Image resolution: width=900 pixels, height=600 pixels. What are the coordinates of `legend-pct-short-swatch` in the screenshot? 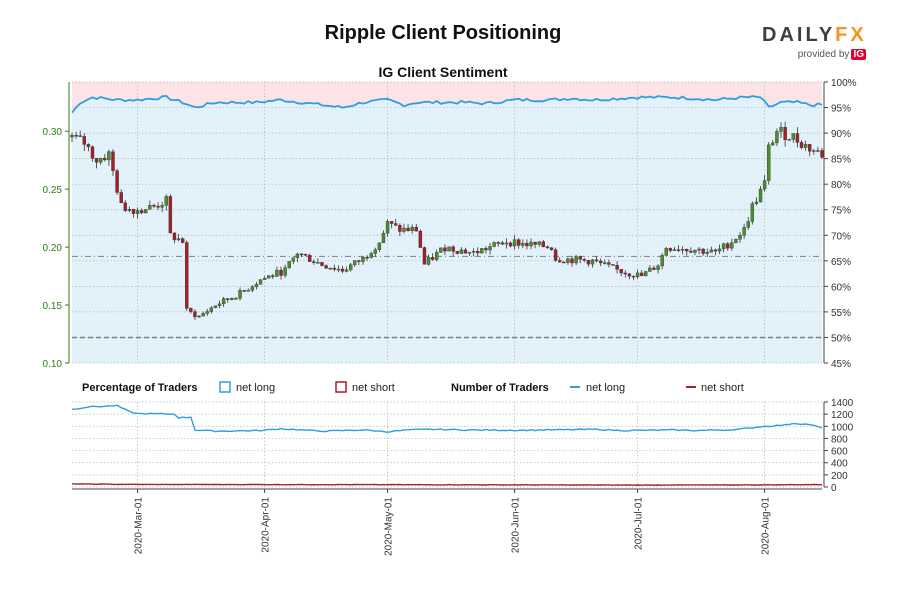 It's located at (341, 387).